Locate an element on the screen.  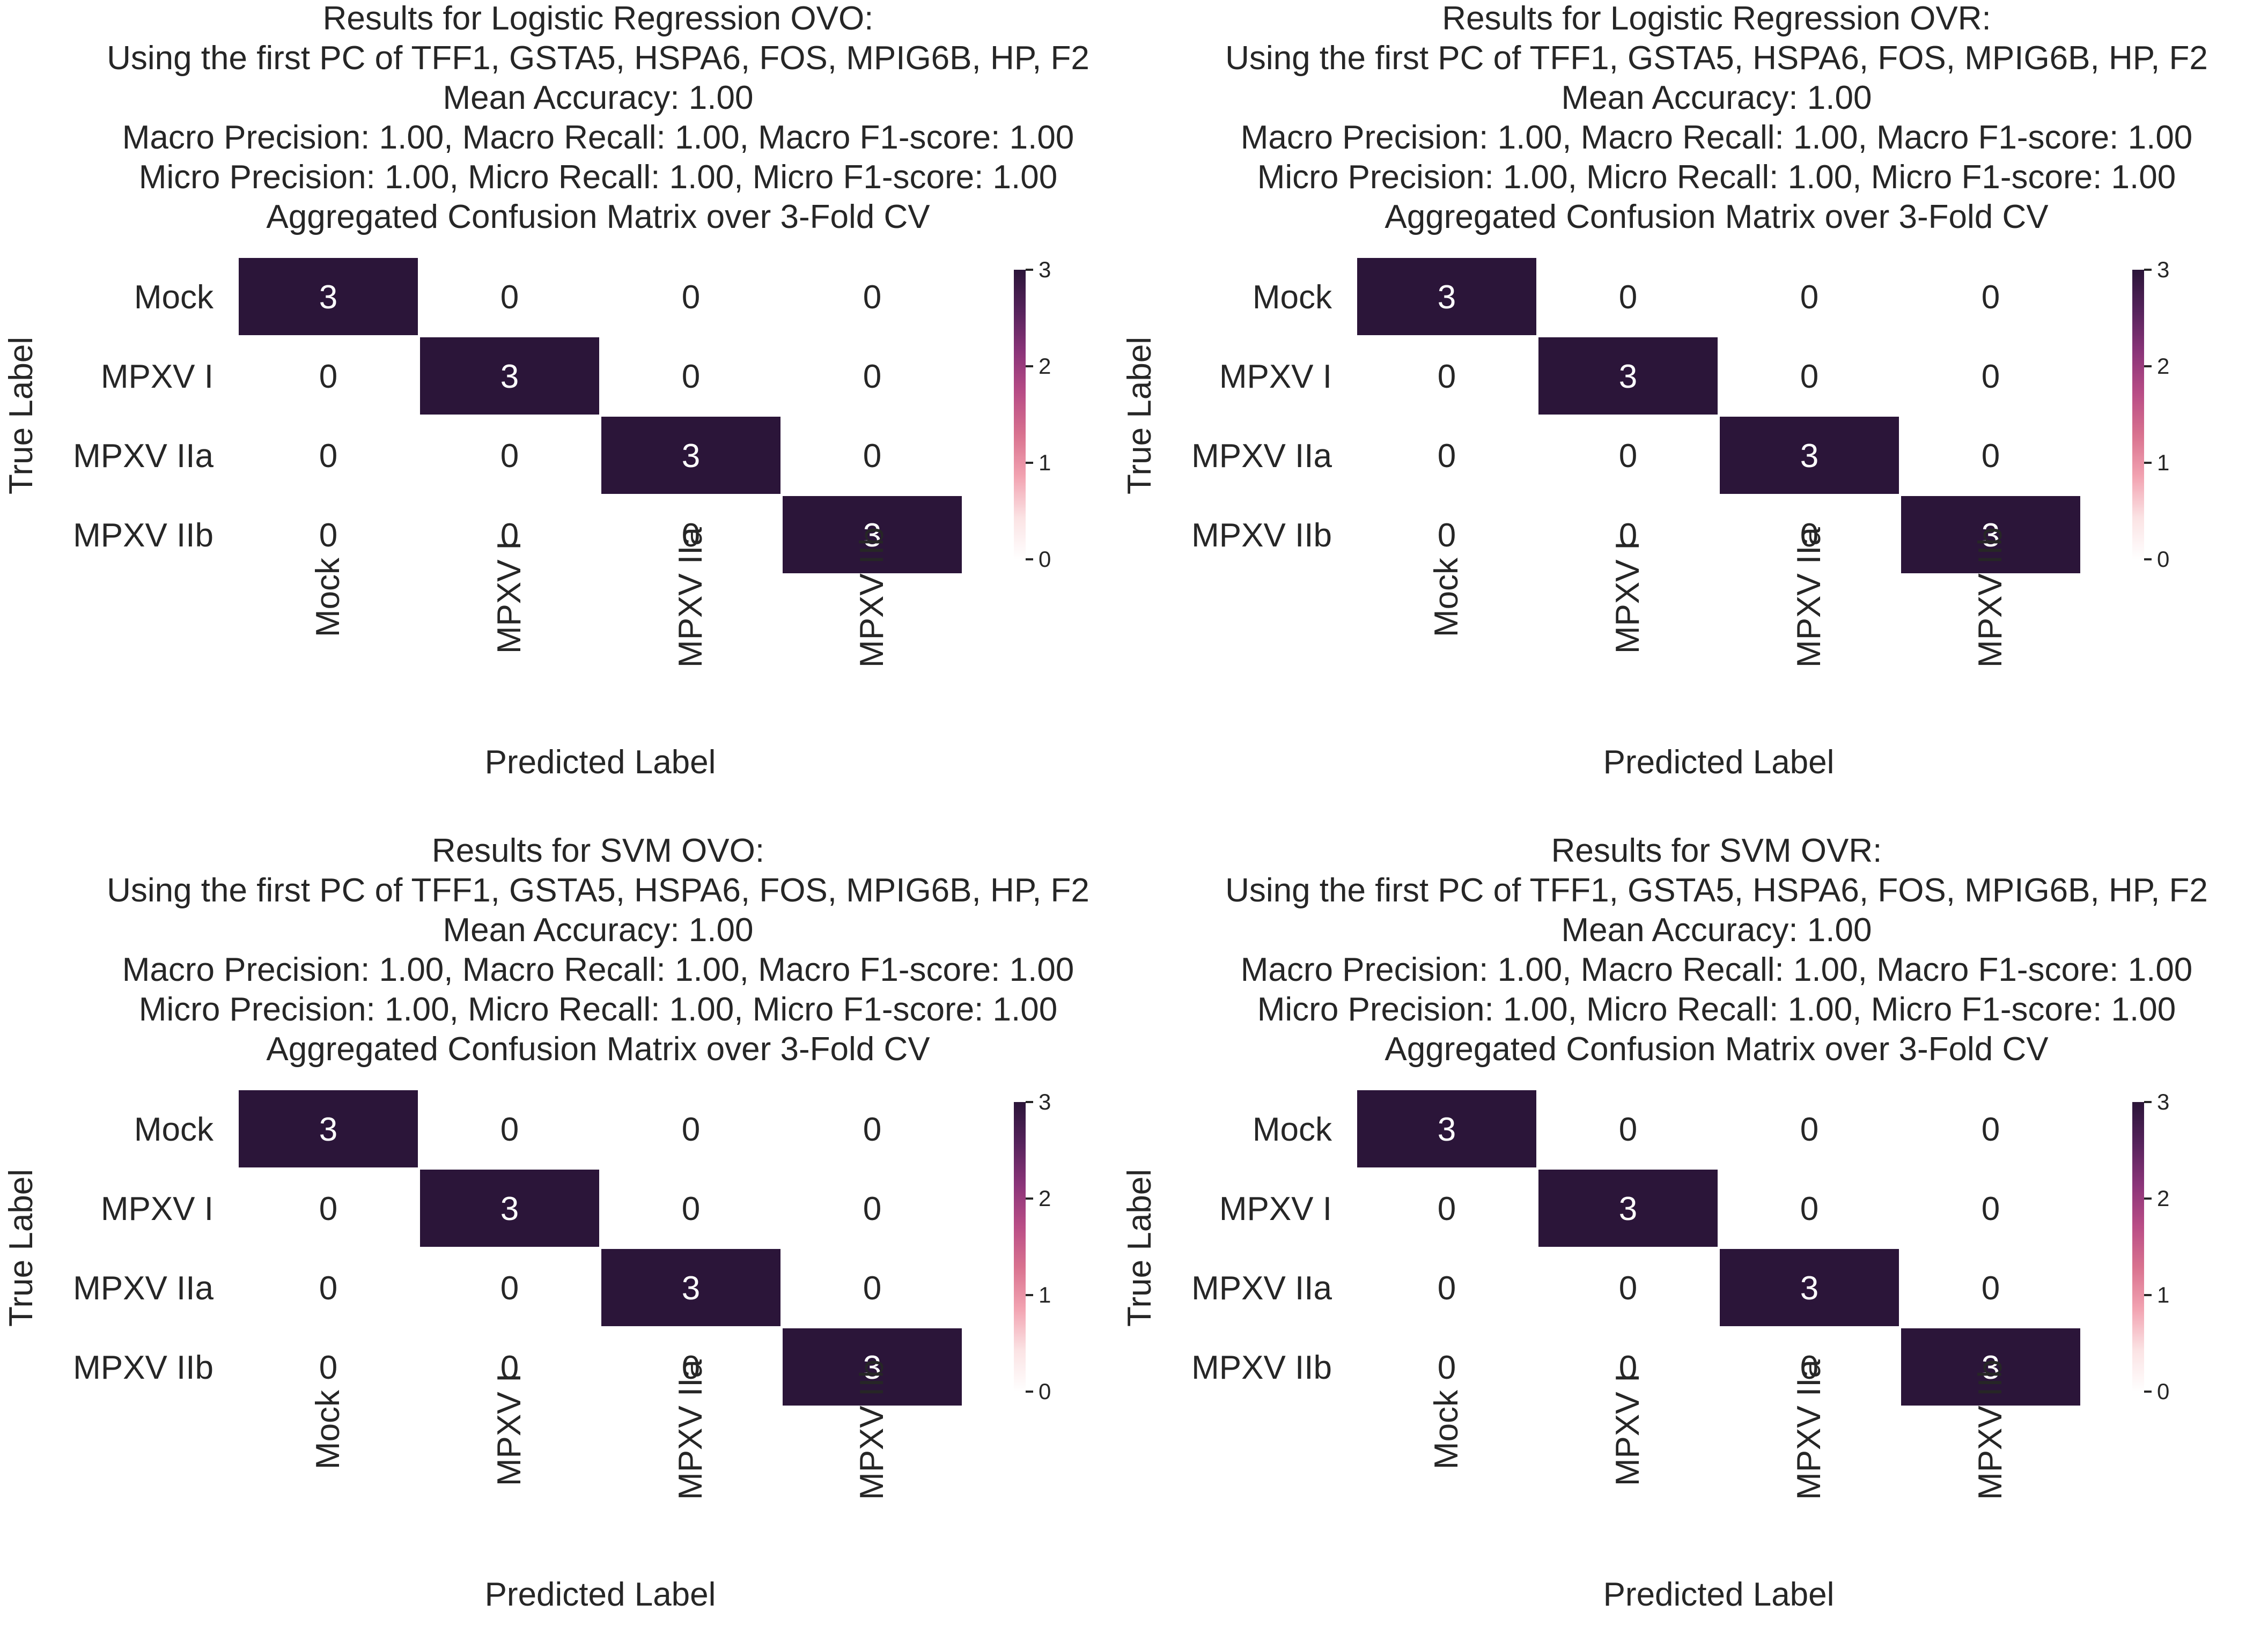
chart-title-line: Results for Logistic Regression OVR: is located at coordinates (1716, 18).